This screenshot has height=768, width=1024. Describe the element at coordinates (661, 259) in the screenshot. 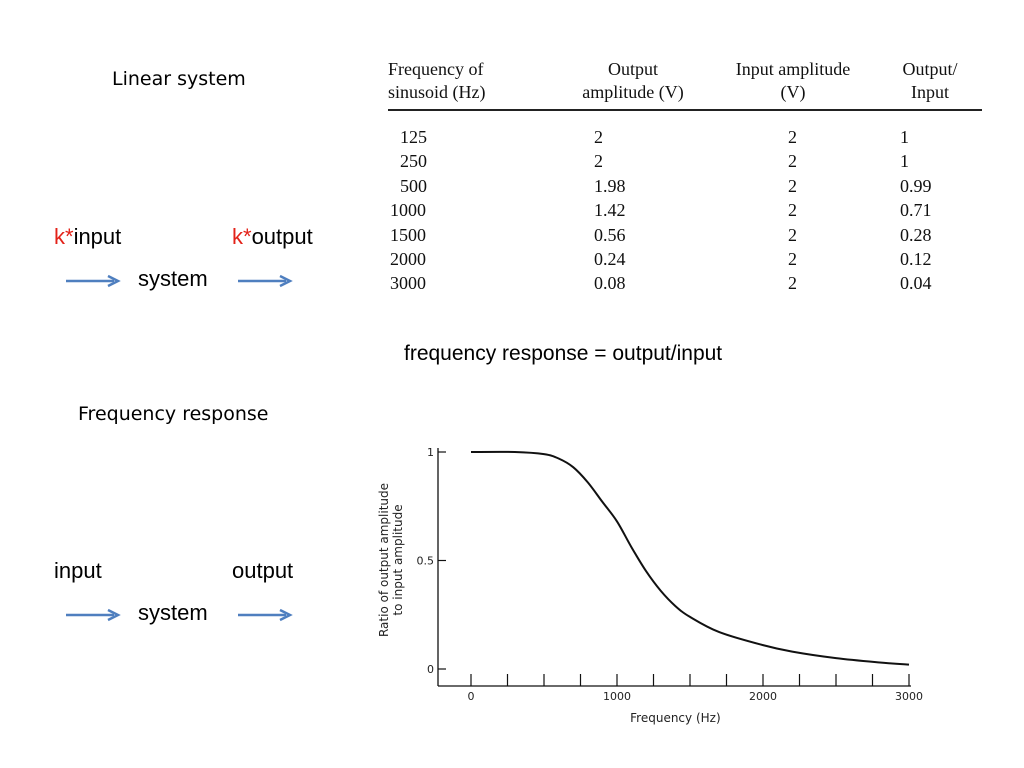

I see `table-row: 2000 0.24 2 0.12` at that location.